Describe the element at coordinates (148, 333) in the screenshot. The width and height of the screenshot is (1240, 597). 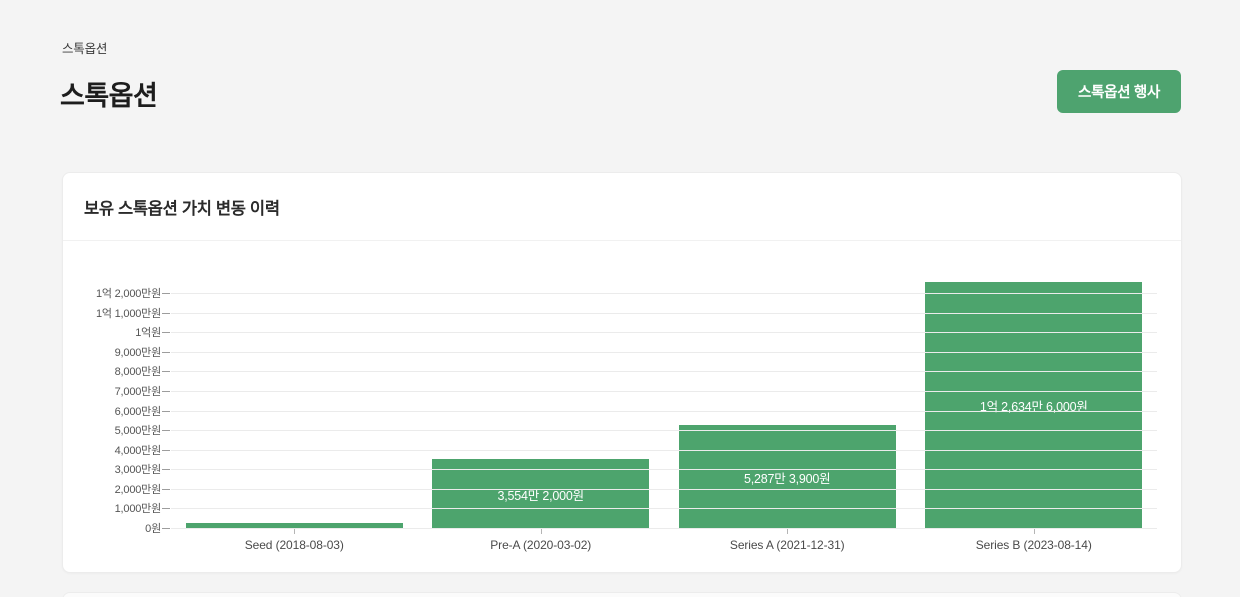
I see `y-tick-label: 1억원` at that location.